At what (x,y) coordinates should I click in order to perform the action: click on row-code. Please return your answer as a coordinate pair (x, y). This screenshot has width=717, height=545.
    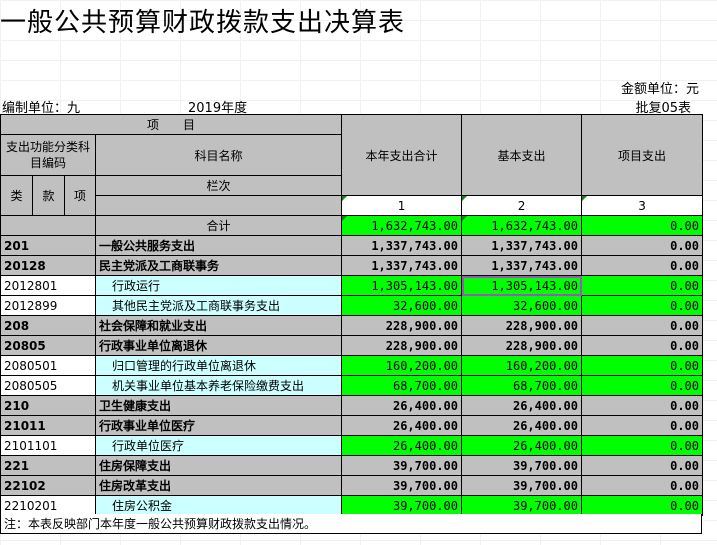
    Looking at the image, I should click on (48, 225).